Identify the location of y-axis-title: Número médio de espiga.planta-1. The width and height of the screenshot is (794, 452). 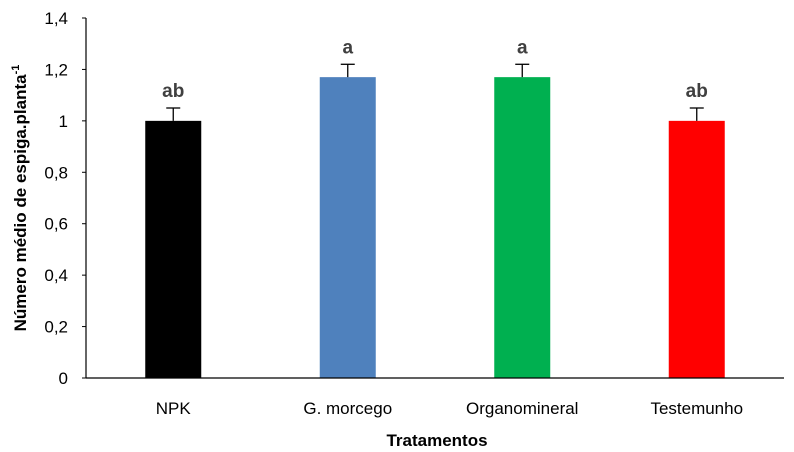
(20, 198).